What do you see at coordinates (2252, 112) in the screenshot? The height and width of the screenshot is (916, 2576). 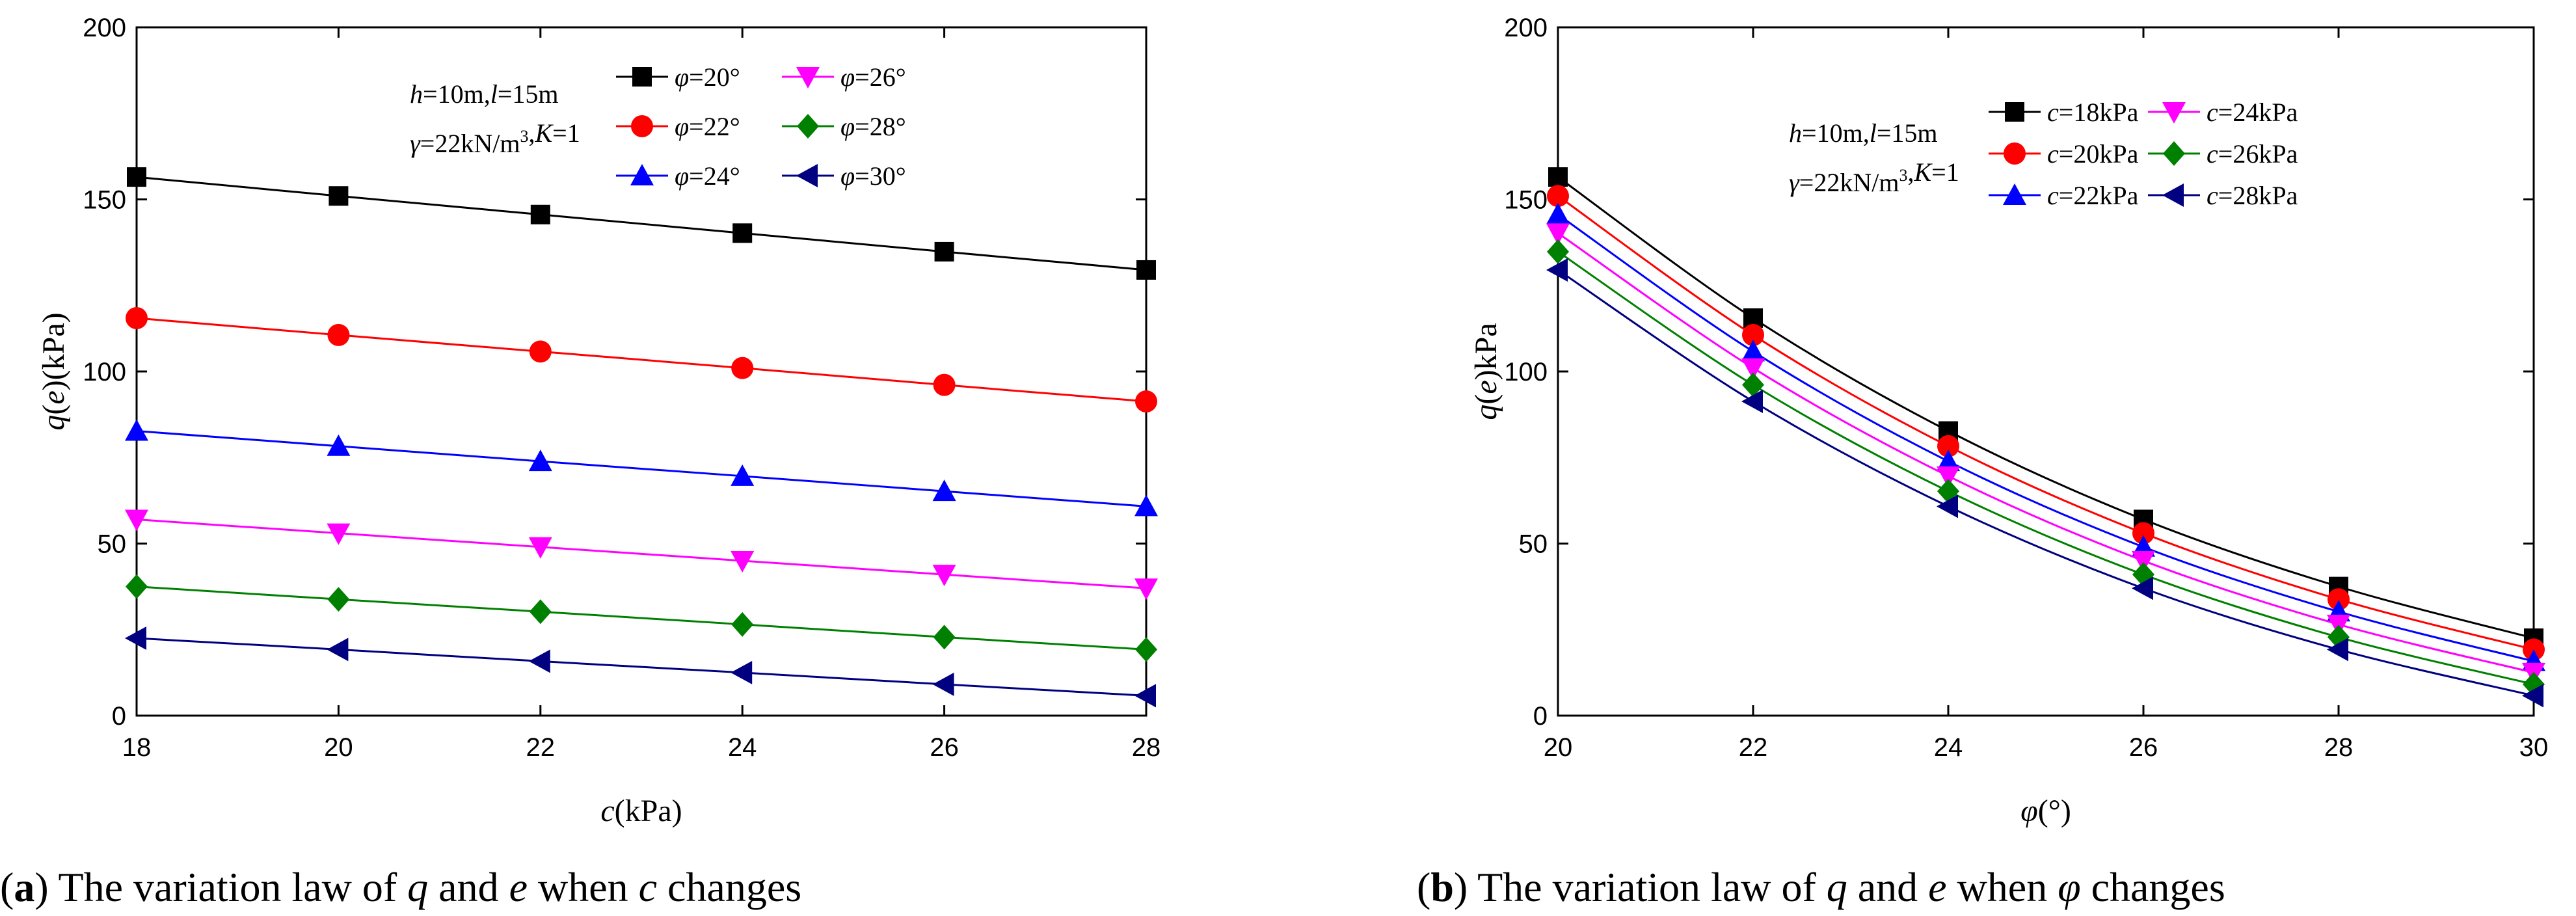 I see `legend-label: c=24kPa` at bounding box center [2252, 112].